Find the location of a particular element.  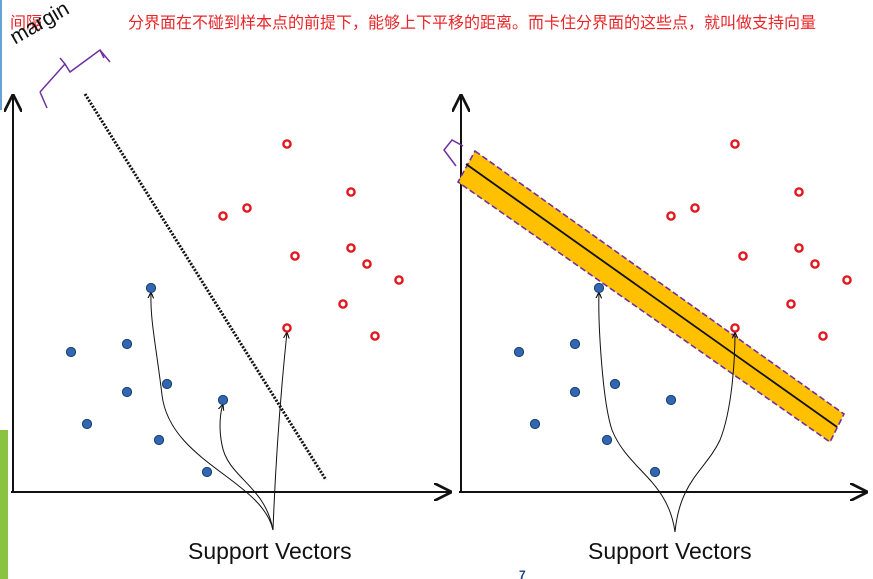

left-support-vector-arrows is located at coordinates (219, 411).